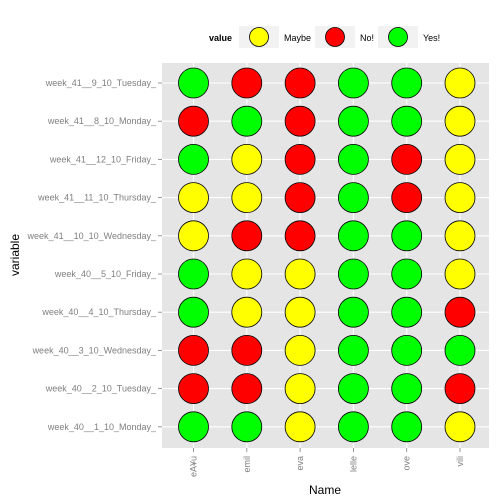  What do you see at coordinates (101, 83) in the screenshot?
I see `y-tick-label: week_41__9_10_Tuesday_` at bounding box center [101, 83].